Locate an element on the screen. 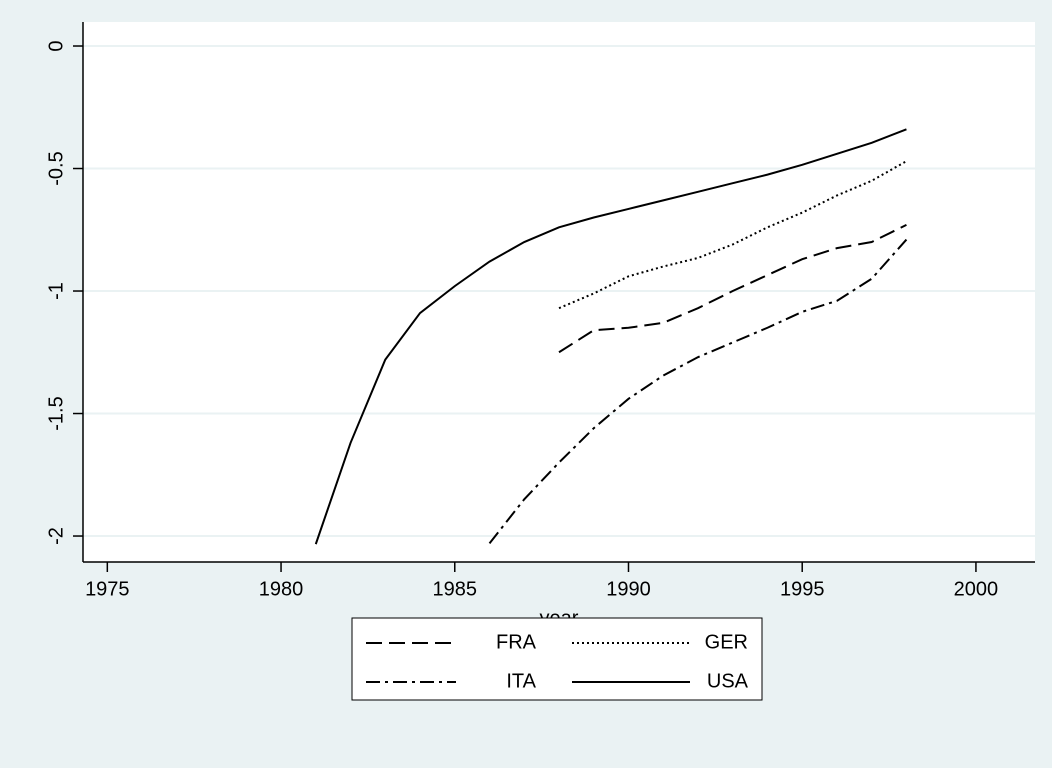  x-tick-label: 1975 is located at coordinates (107, 589).